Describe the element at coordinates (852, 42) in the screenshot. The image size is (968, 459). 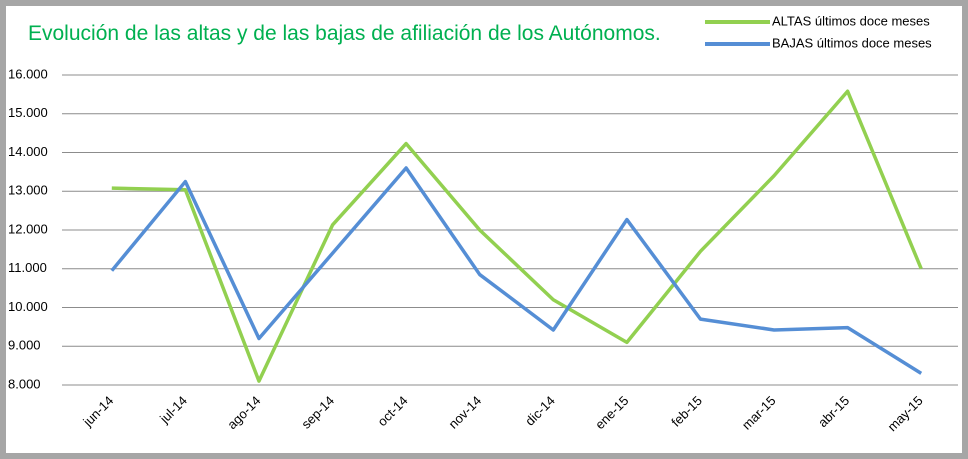
I see `legend-label: BAJAS últimos doce meses` at that location.